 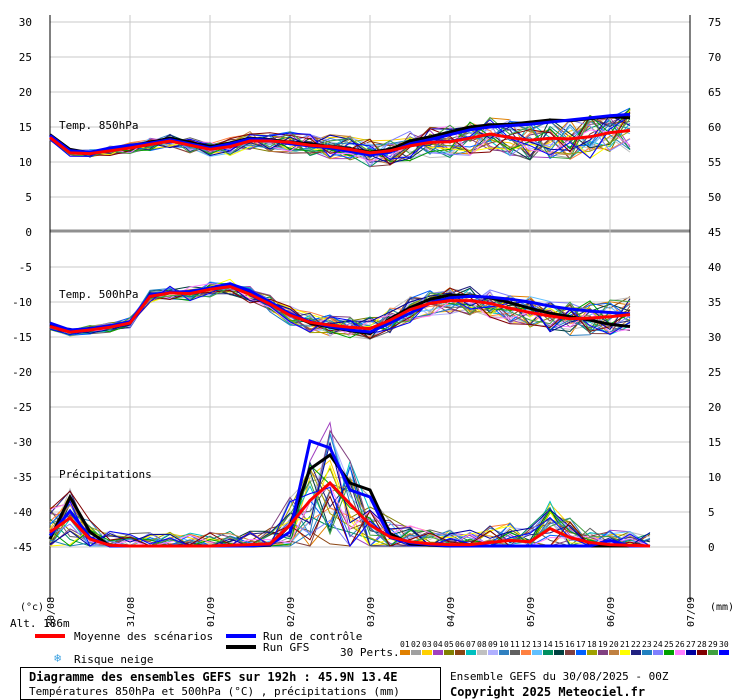 What do you see at coordinates (25, 22) in the screenshot?
I see `left-tick-label: 30` at bounding box center [25, 22].